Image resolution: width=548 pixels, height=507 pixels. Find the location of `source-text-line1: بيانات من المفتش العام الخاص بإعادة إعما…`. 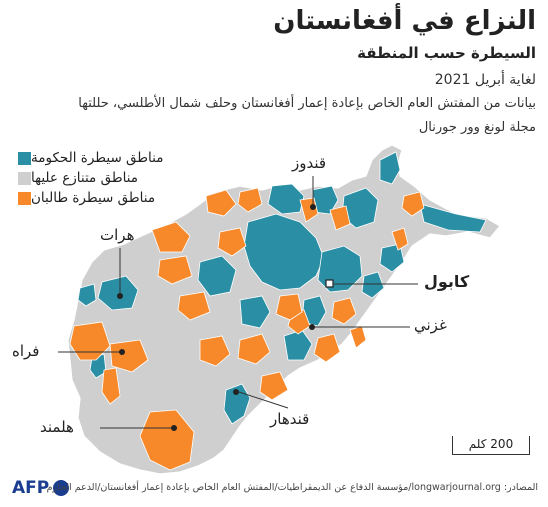

source-text-line1: بيانات من المفتش العام الخاص بإعادة إعما… is located at coordinates (307, 103).